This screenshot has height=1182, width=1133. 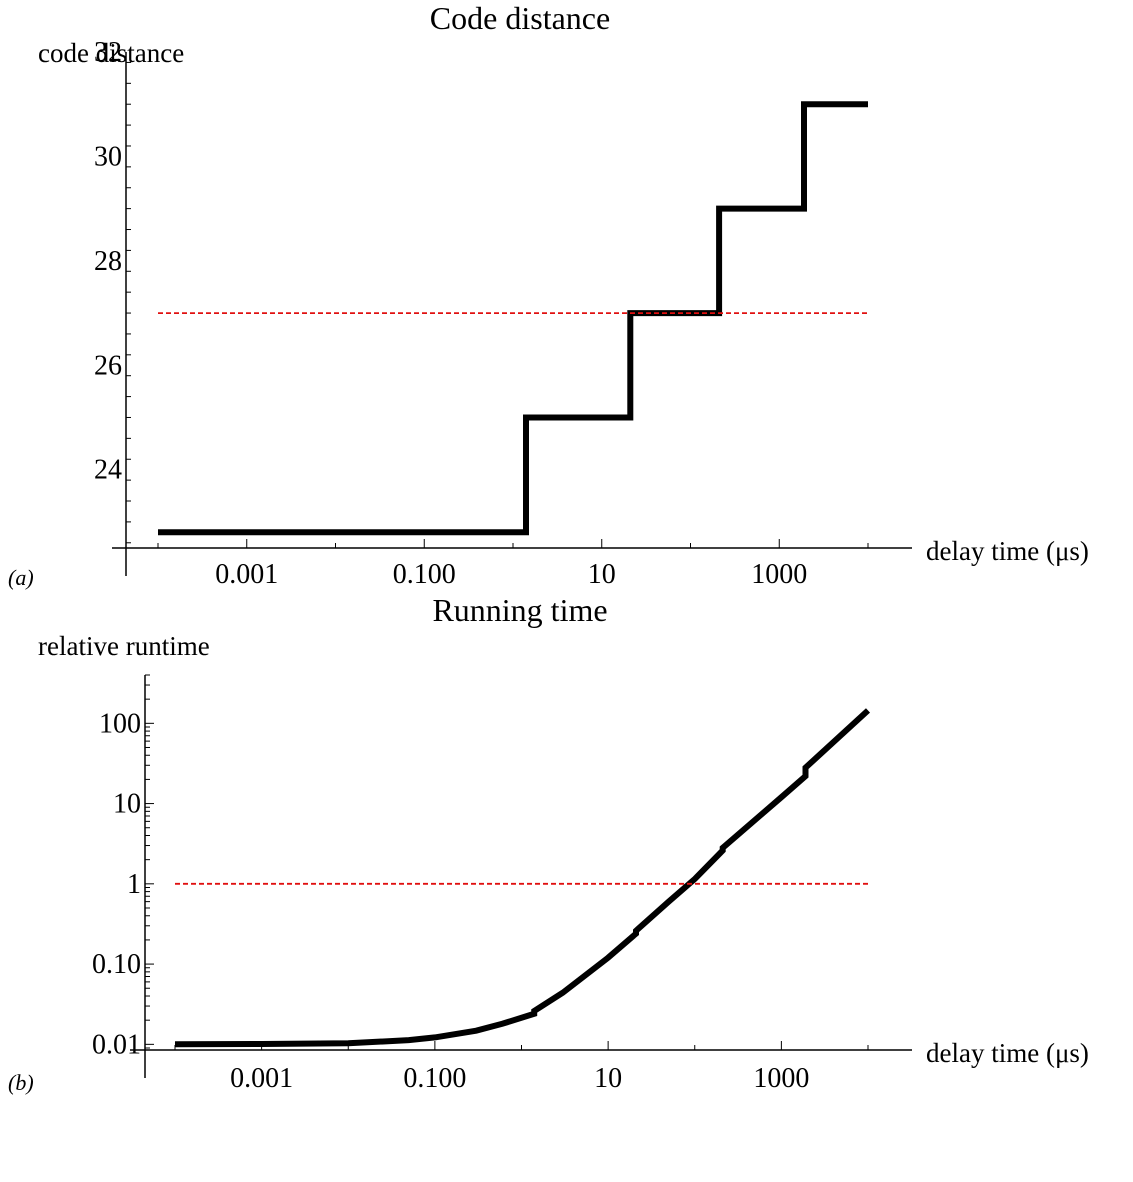 What do you see at coordinates (108, 261) in the screenshot?
I see `y-tick-label: 28` at bounding box center [108, 261].